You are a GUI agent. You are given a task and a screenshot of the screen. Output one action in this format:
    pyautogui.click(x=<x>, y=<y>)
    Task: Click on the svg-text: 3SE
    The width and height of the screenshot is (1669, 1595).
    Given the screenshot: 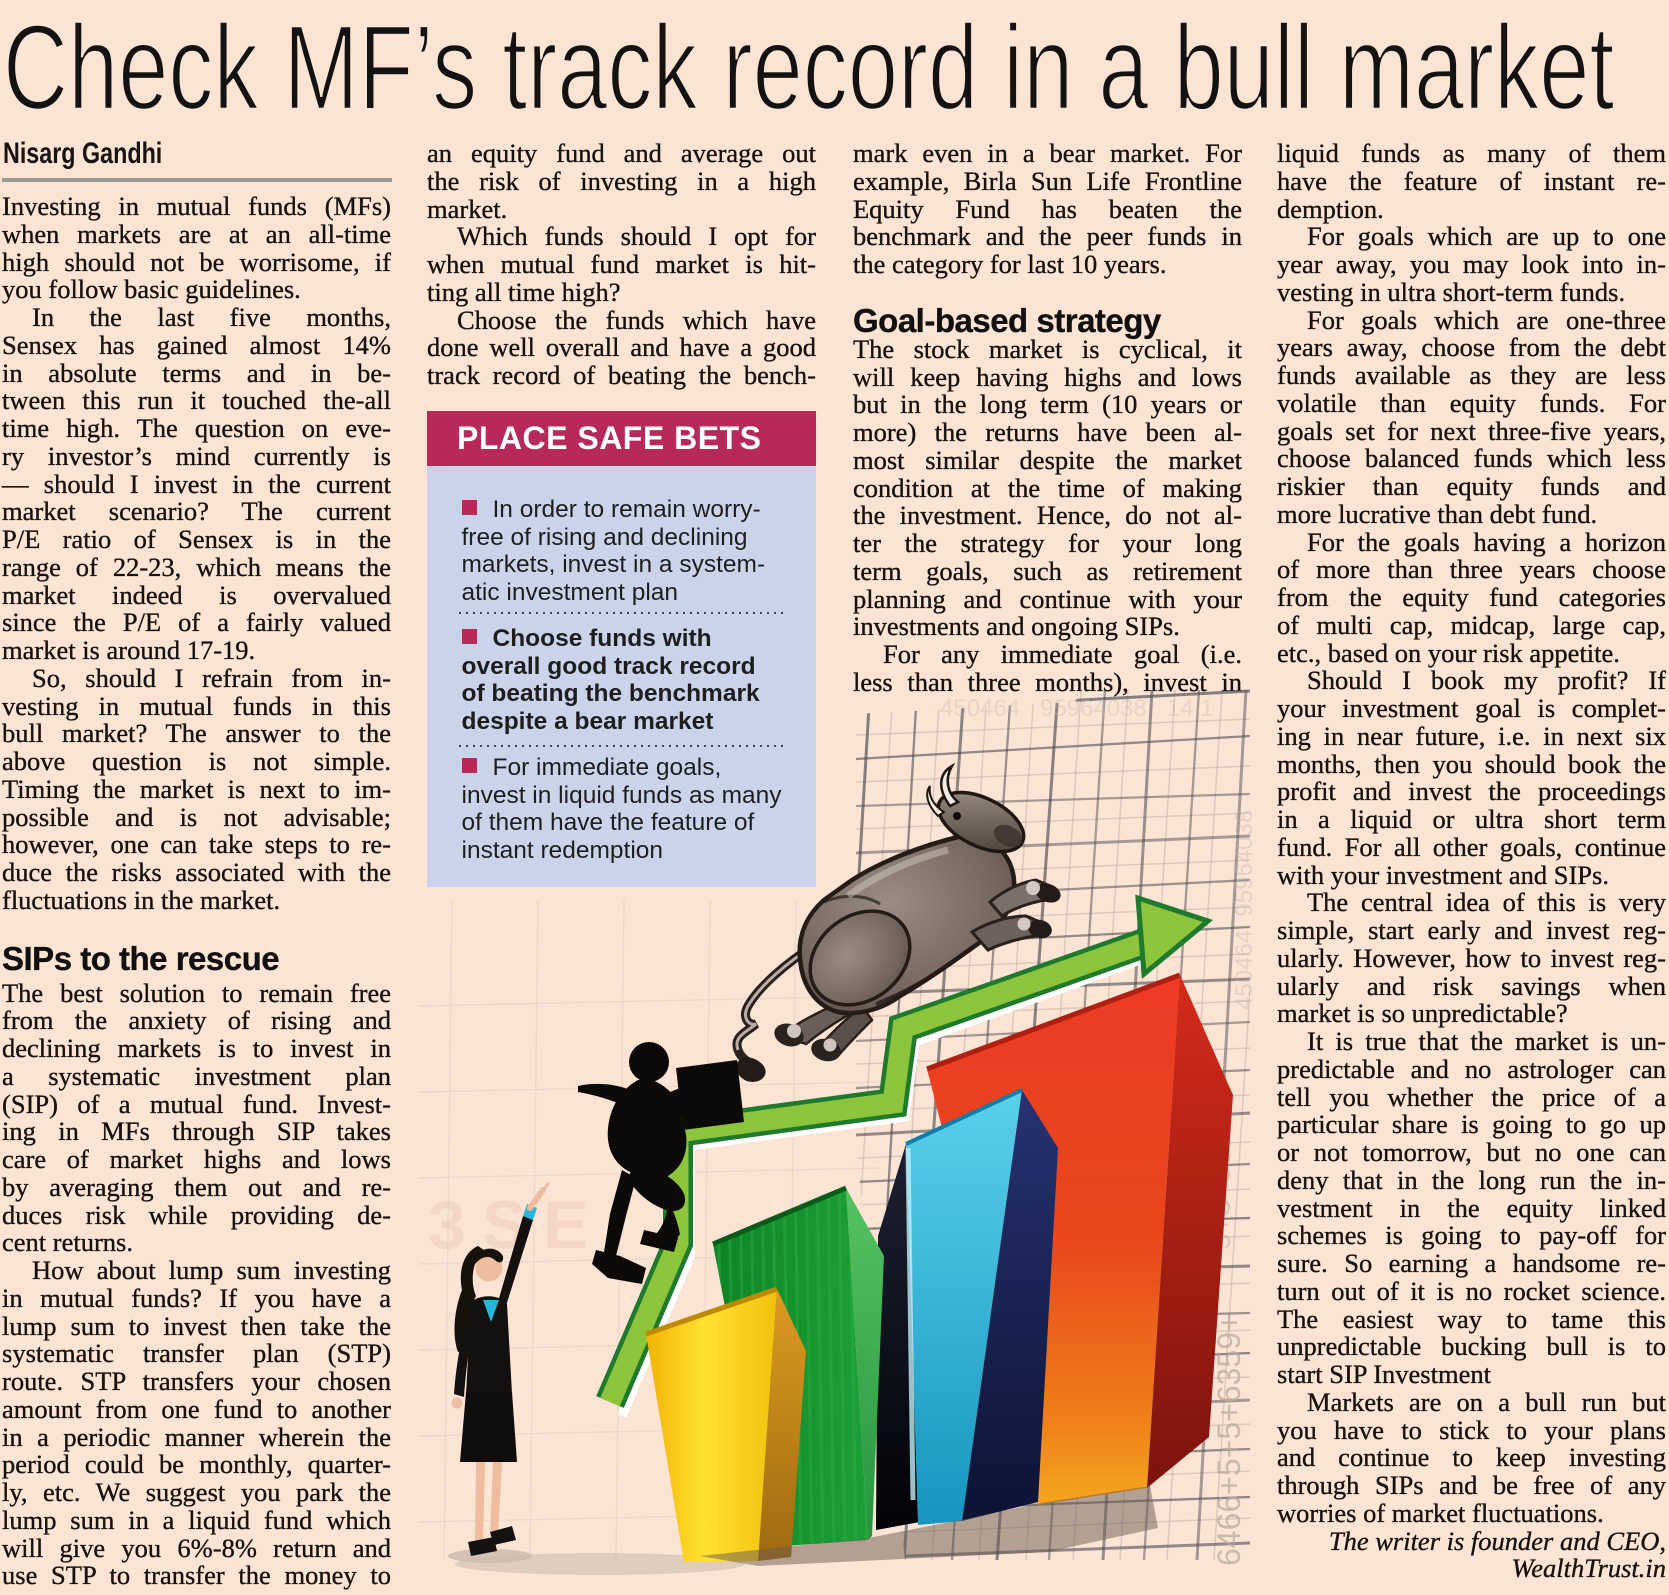 What is the action you would take?
    pyautogui.click(x=516, y=1225)
    